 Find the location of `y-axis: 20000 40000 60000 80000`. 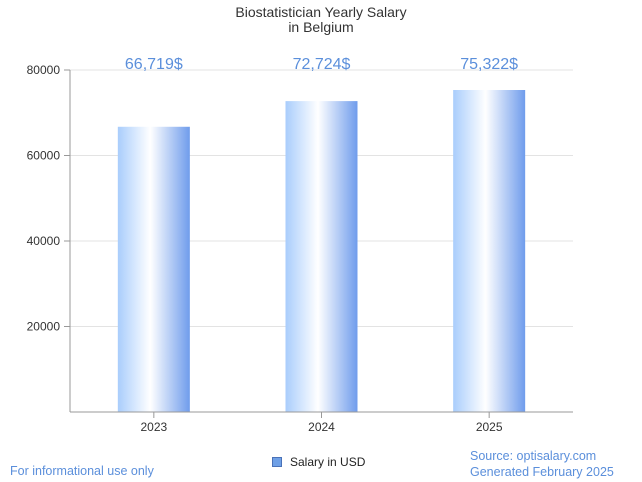

y-axis: 20000 40000 60000 80000 is located at coordinates (49, 237).